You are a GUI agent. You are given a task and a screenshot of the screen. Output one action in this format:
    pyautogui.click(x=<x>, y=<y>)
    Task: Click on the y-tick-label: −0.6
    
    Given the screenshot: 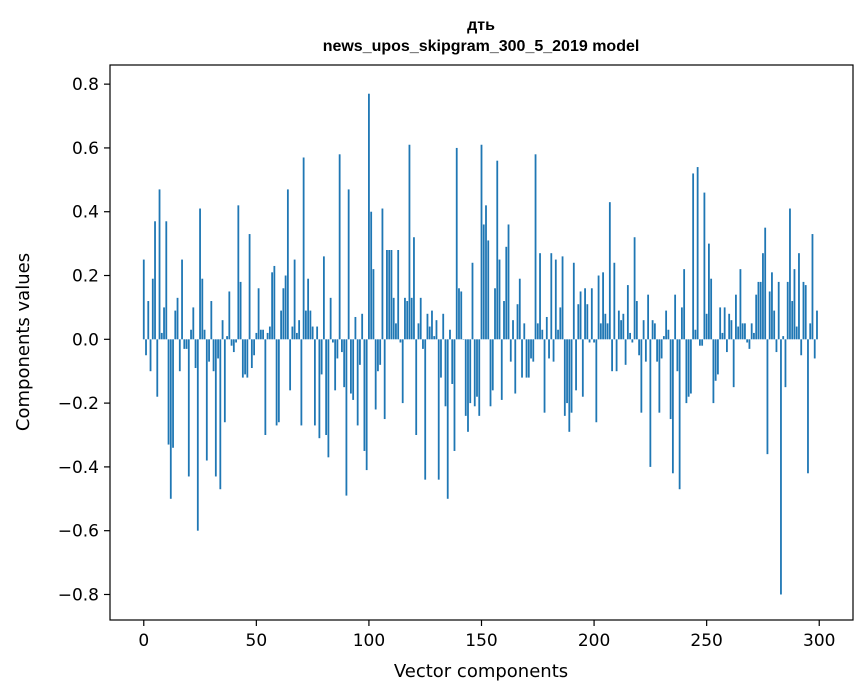 What is the action you would take?
    pyautogui.click(x=78, y=532)
    